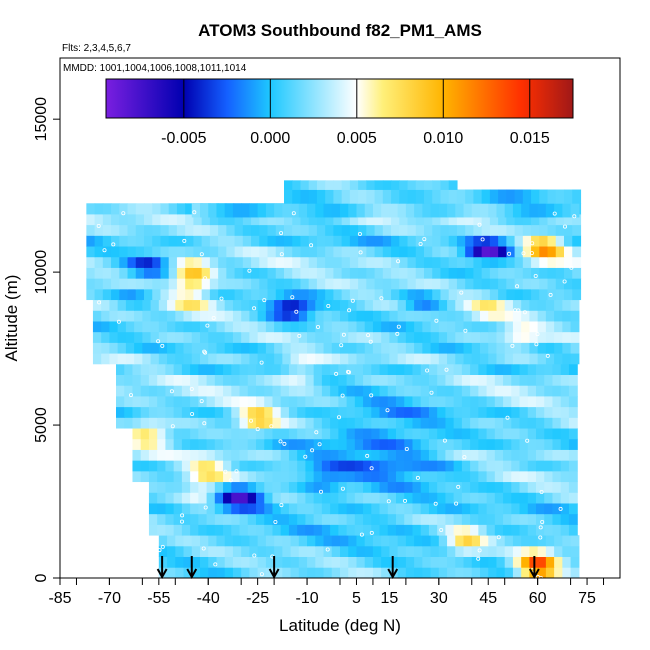 The height and width of the screenshot is (650, 650). I want to click on colorbar-tick-label: -0.005, so click(183, 138).